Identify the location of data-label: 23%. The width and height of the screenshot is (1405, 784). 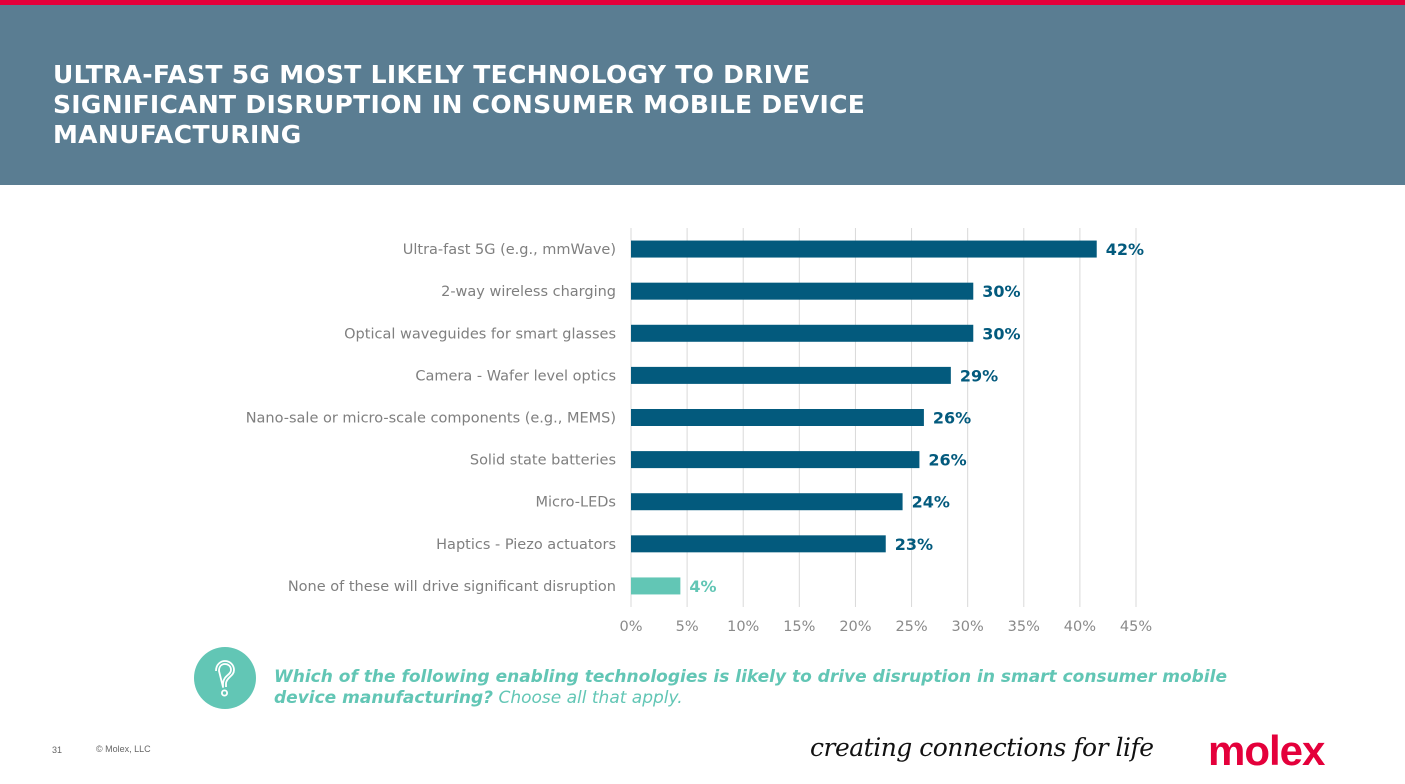
(914, 544).